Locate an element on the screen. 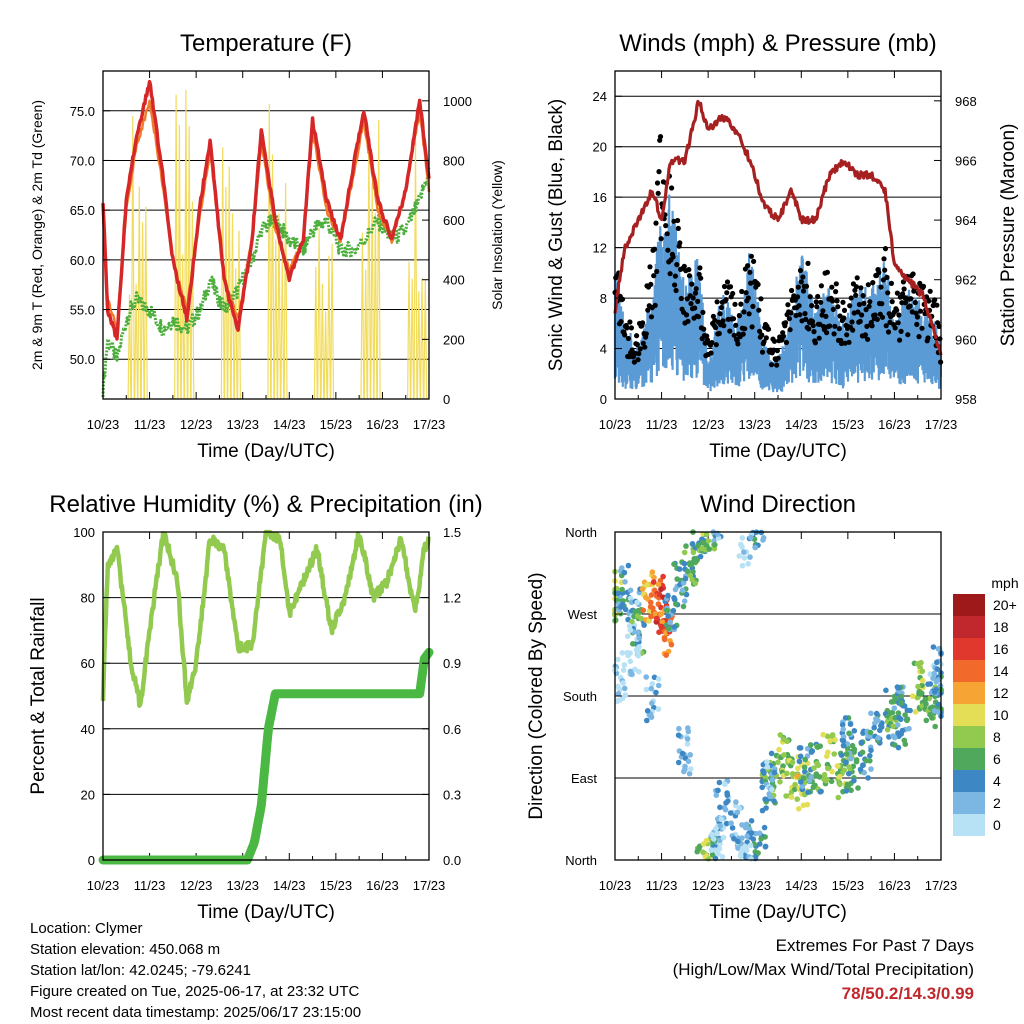  y-tick-label: 60 is located at coordinates (88, 663).